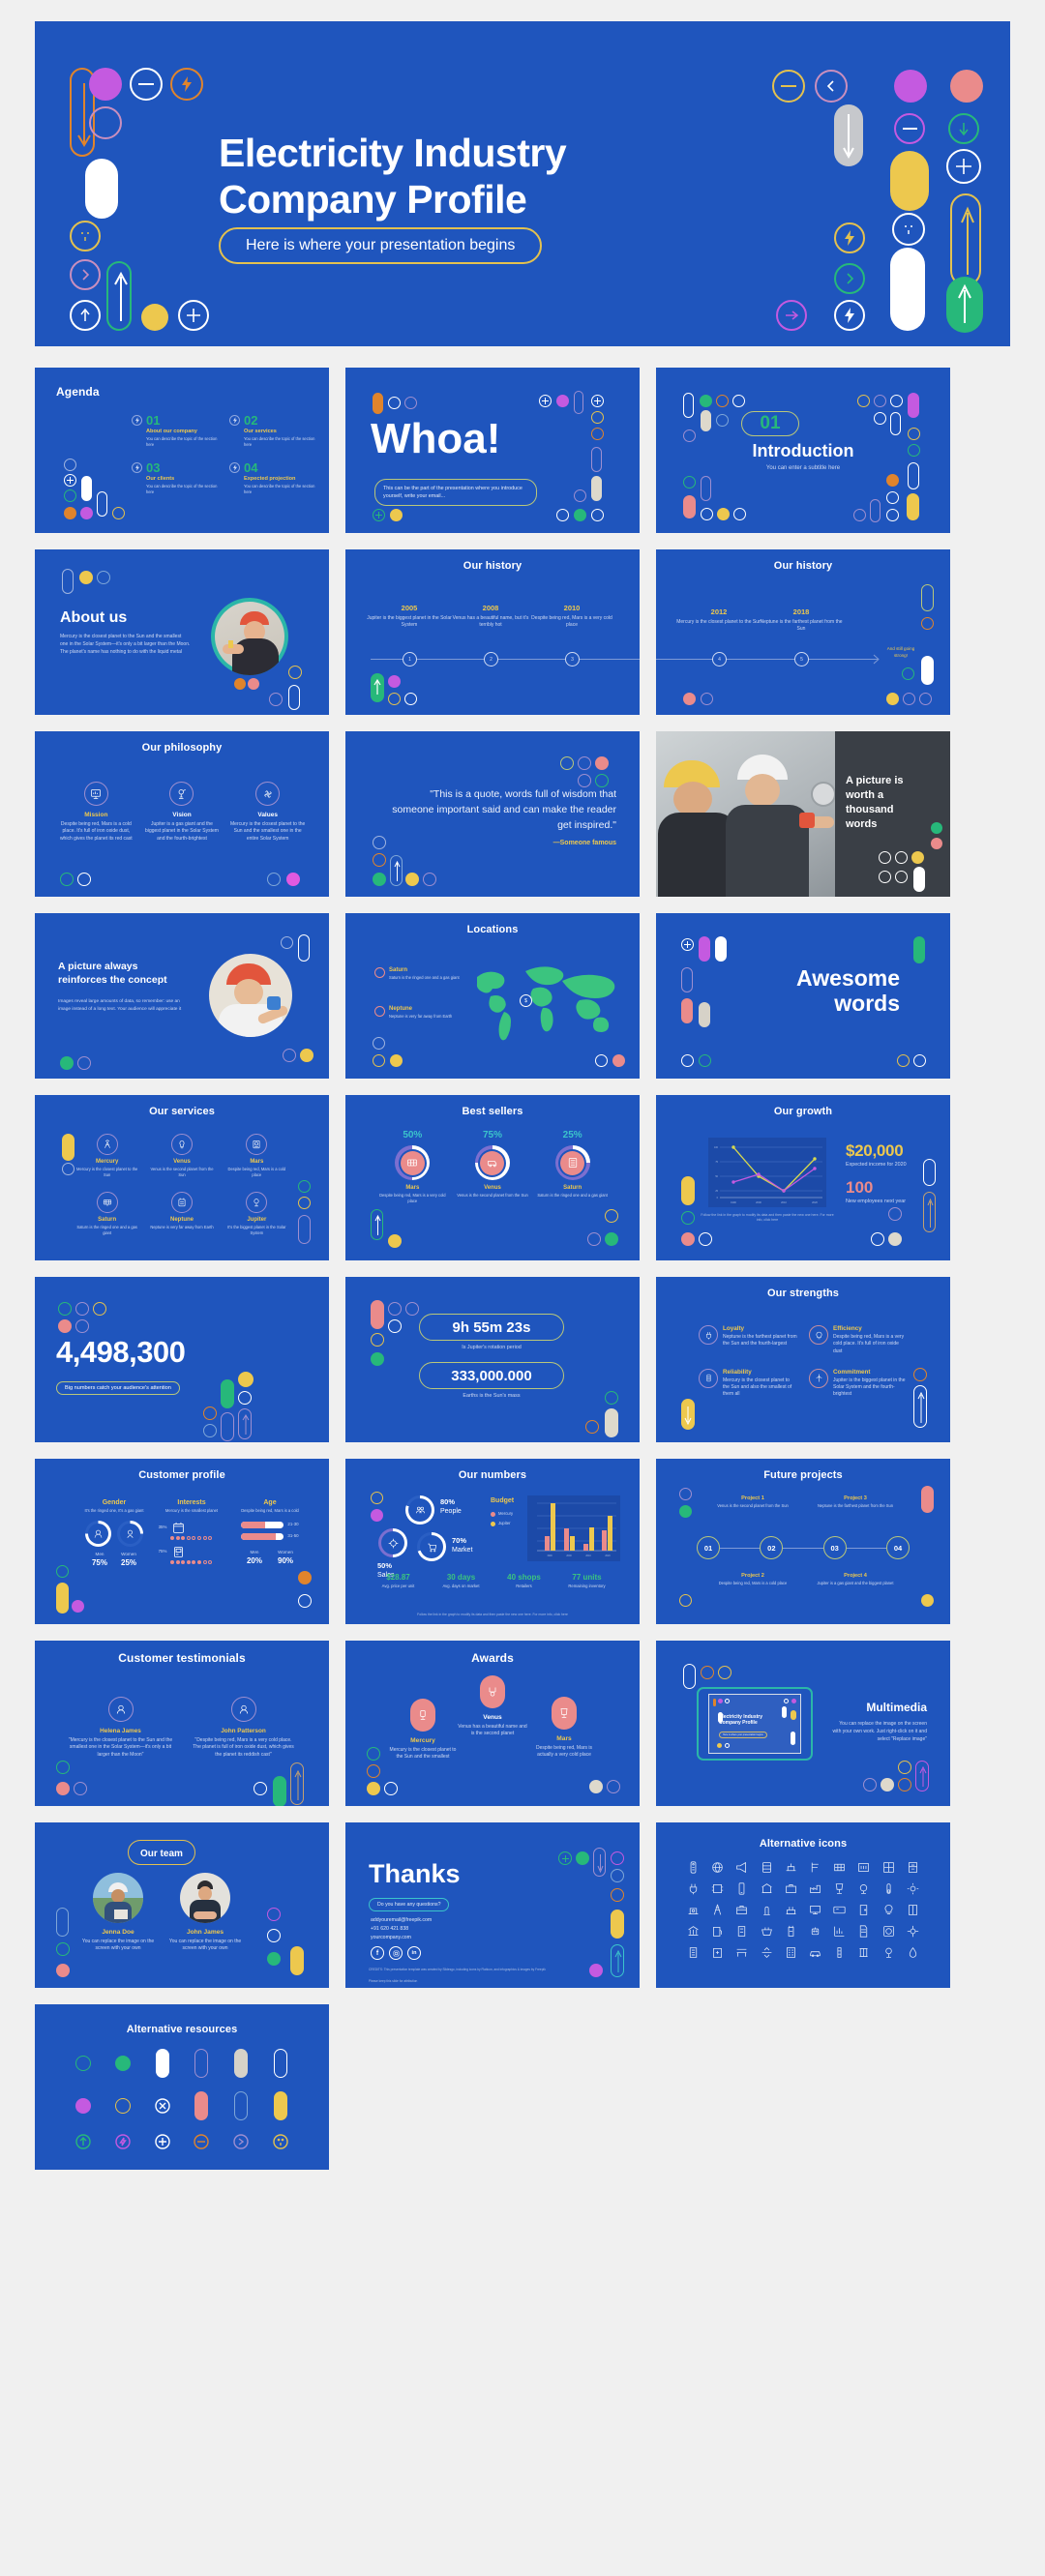  What do you see at coordinates (803, 996) in the screenshot?
I see `slide-awesome-words: Awesome words` at bounding box center [803, 996].